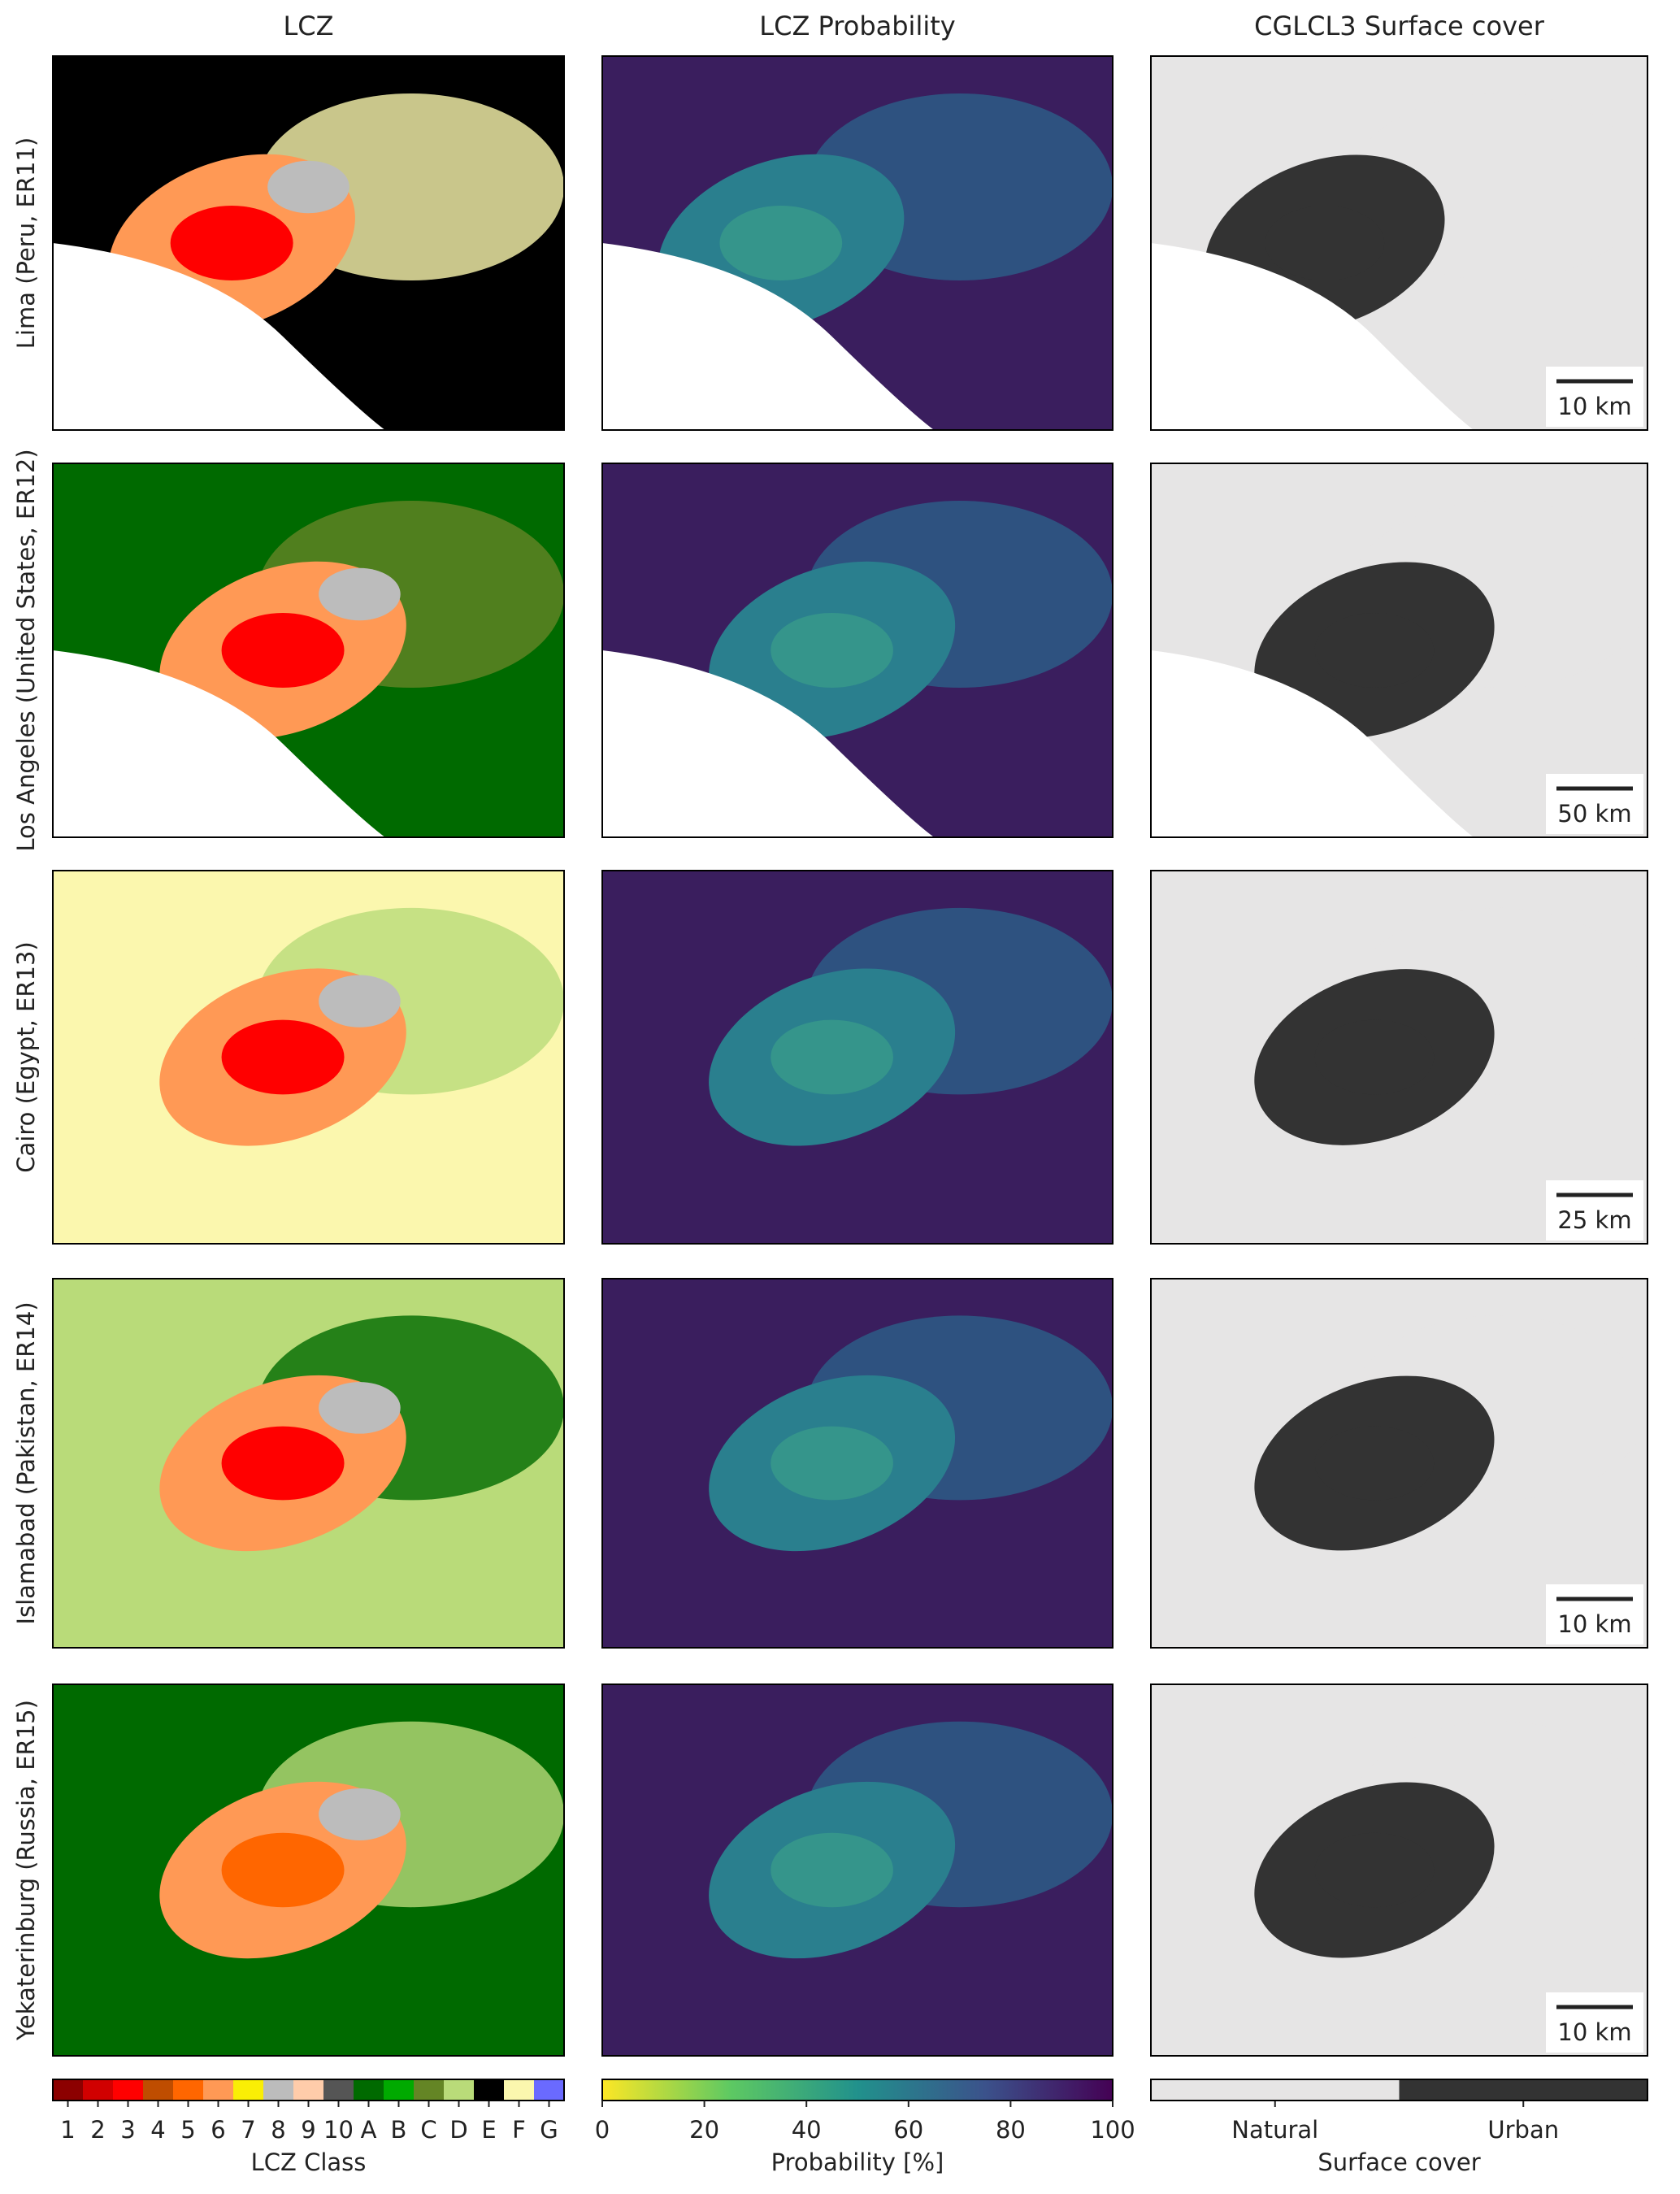  I want to click on colorbar-tick-label: C, so click(428, 2130).